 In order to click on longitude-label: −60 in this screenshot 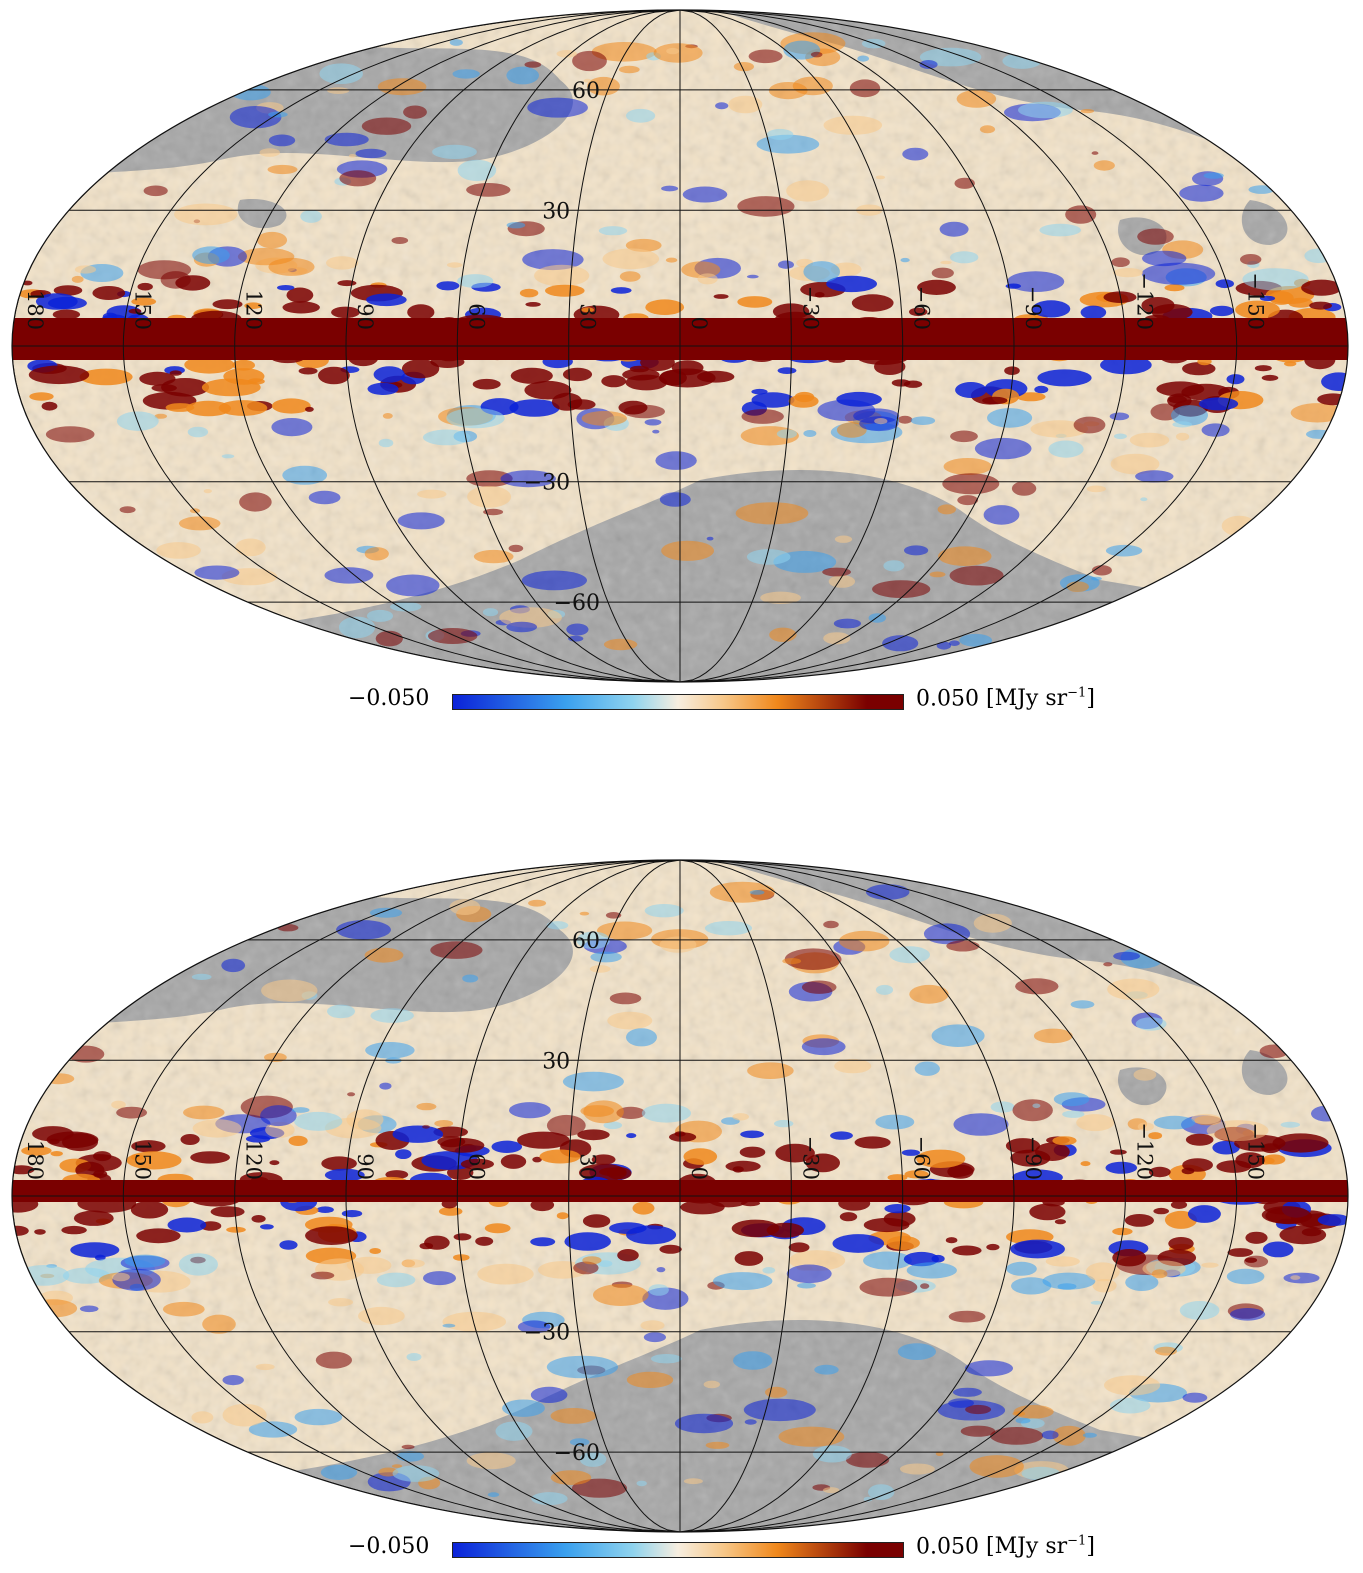, I will do `click(922, 308)`.